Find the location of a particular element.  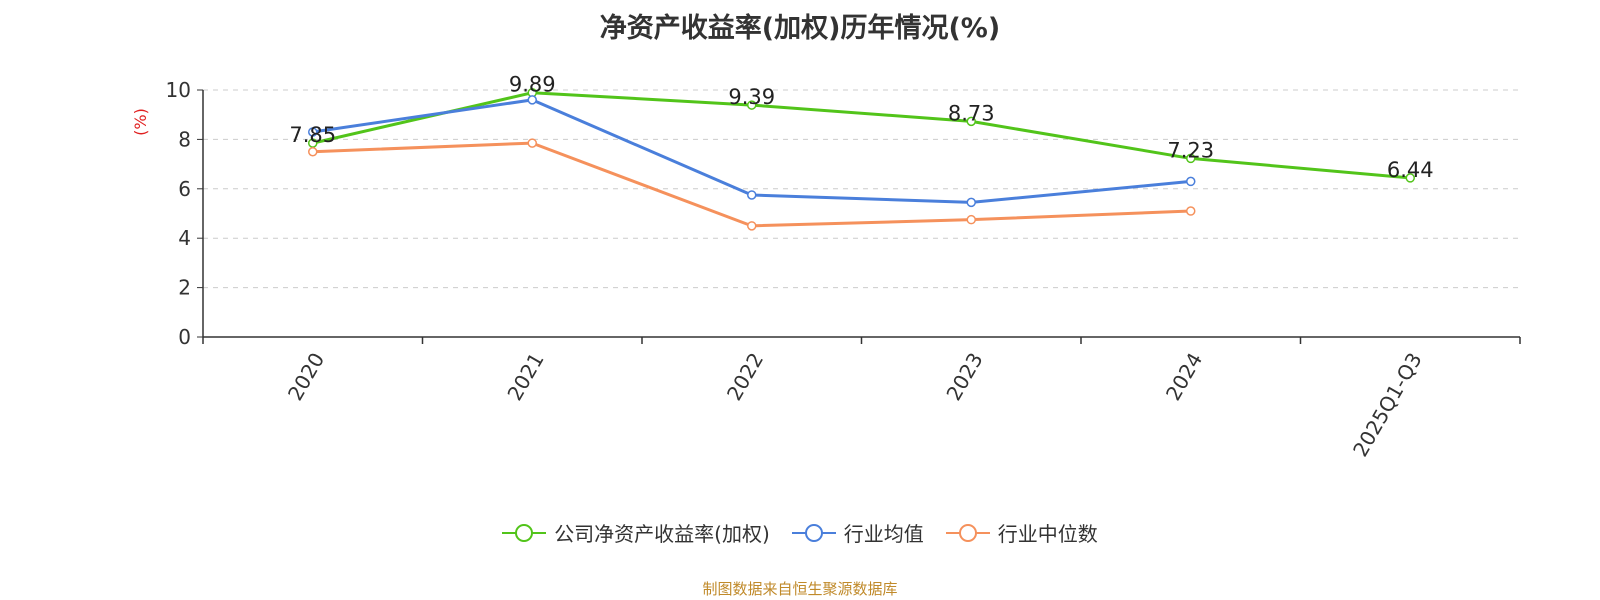

data-label: 9.89 is located at coordinates (532, 85).